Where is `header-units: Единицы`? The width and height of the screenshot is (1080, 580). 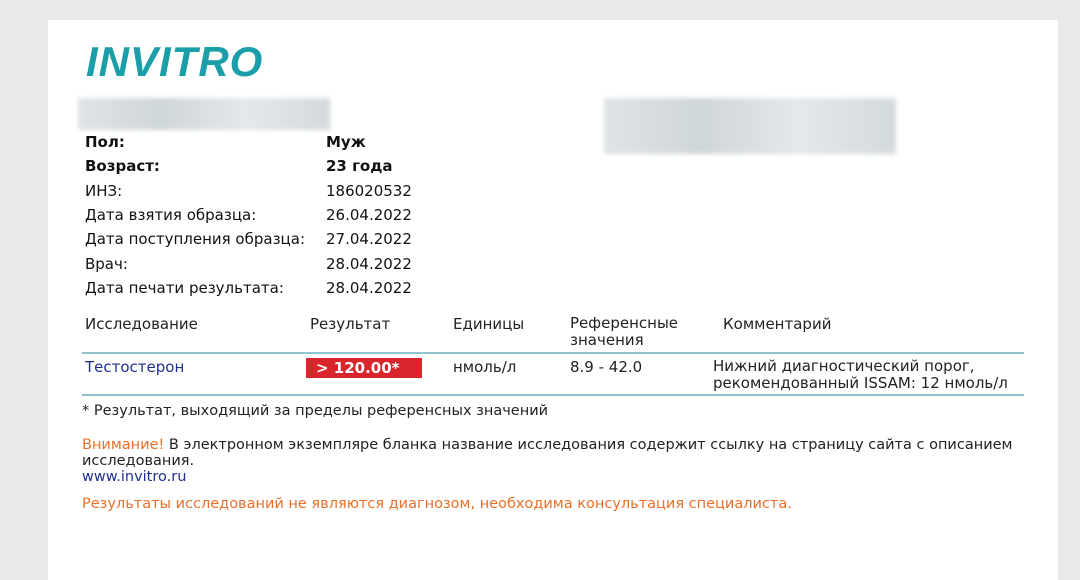 header-units: Единицы is located at coordinates (489, 324).